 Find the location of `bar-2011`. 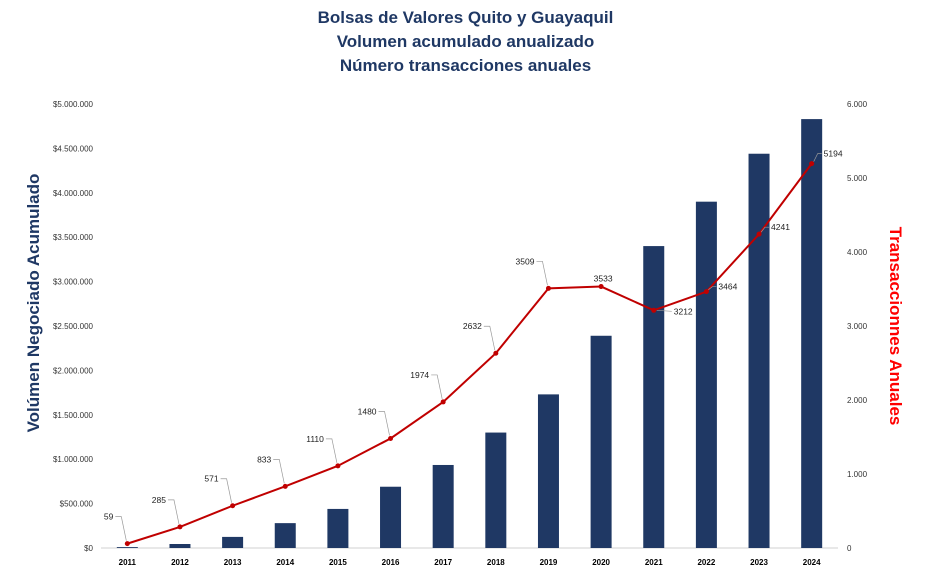

bar-2011 is located at coordinates (127, 547).